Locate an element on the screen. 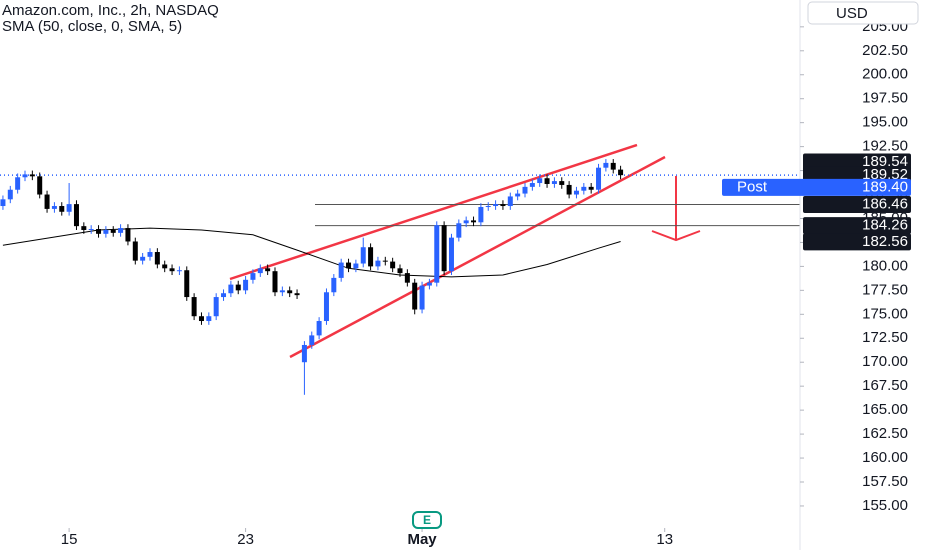 The image size is (932, 550). trend-line-upper is located at coordinates (433, 212).